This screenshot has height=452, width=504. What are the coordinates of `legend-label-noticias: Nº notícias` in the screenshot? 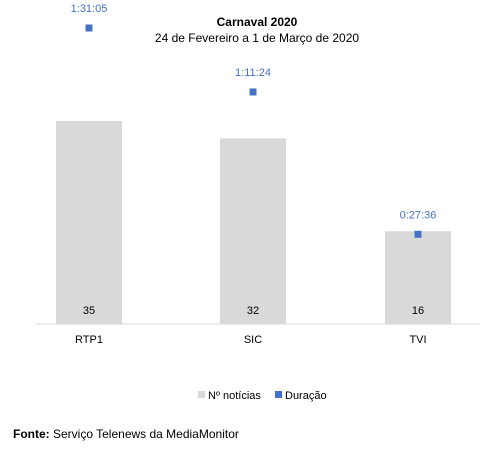 It's located at (234, 396).